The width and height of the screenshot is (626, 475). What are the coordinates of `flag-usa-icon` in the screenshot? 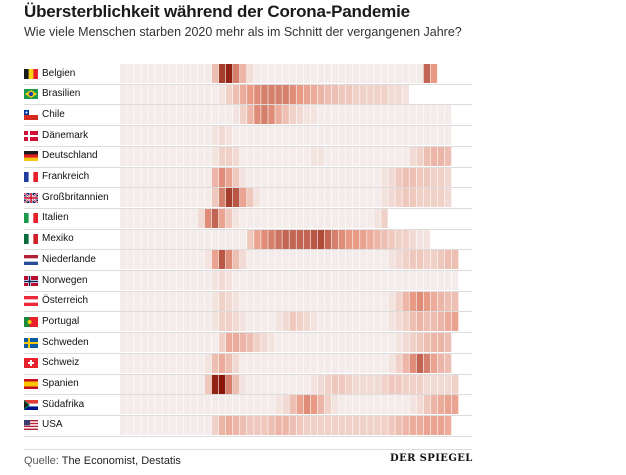 It's located at (31, 425).